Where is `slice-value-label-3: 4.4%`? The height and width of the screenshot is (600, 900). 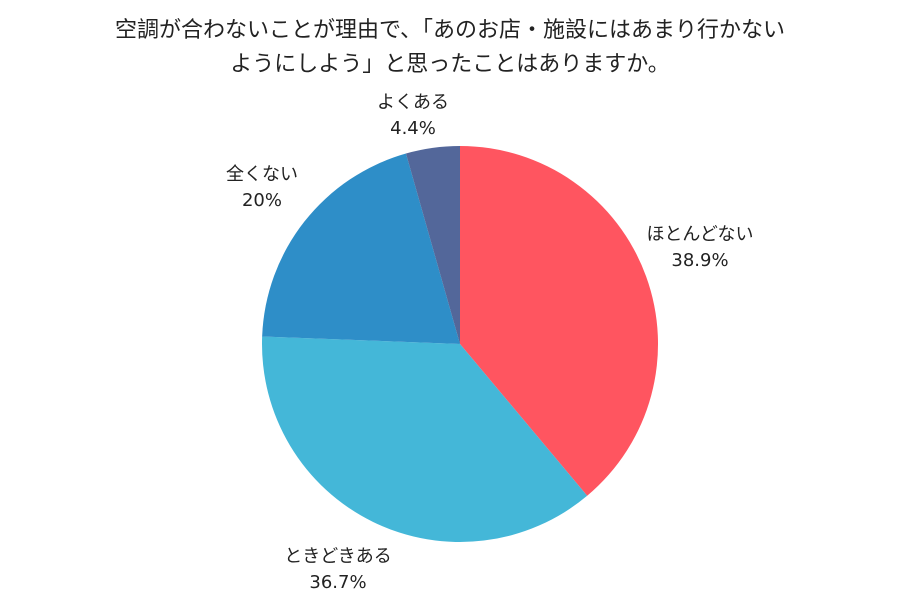 slice-value-label-3: 4.4% is located at coordinates (413, 128).